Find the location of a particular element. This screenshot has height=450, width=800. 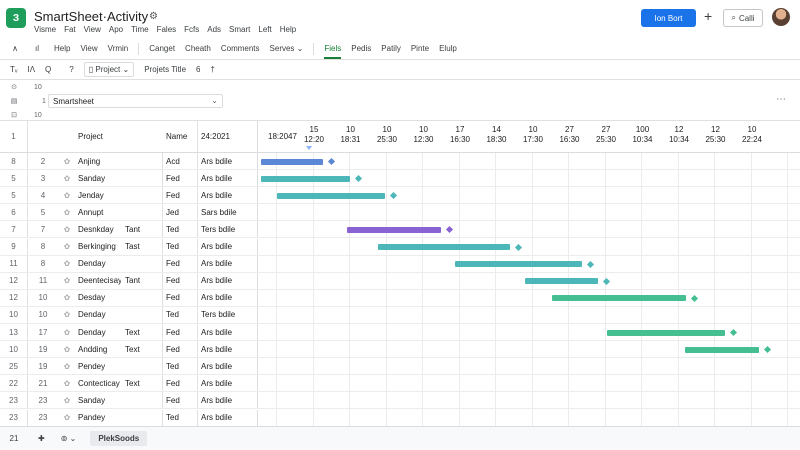

table-row: 6 5 ✩ Annupt Jed Sars bdile is located at coordinates (400, 213).